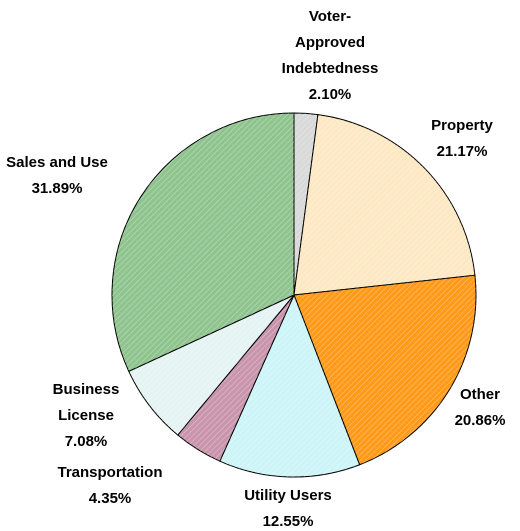 The image size is (520, 531). What do you see at coordinates (288, 521) in the screenshot?
I see `value-label: 12.55%` at bounding box center [288, 521].